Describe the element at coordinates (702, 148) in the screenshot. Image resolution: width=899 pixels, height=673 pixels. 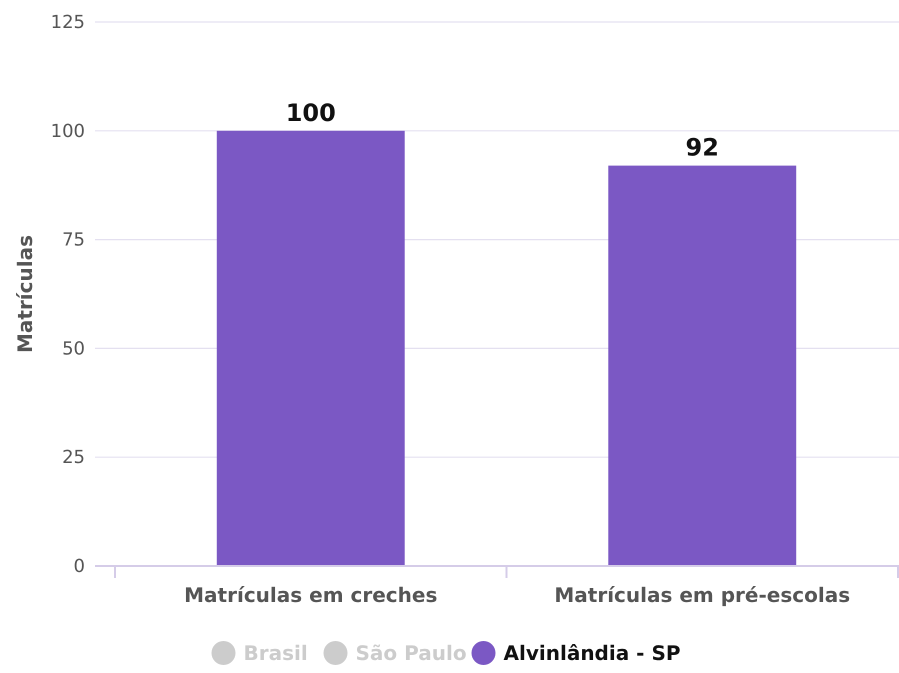
I see `data-label: 92` at that location.